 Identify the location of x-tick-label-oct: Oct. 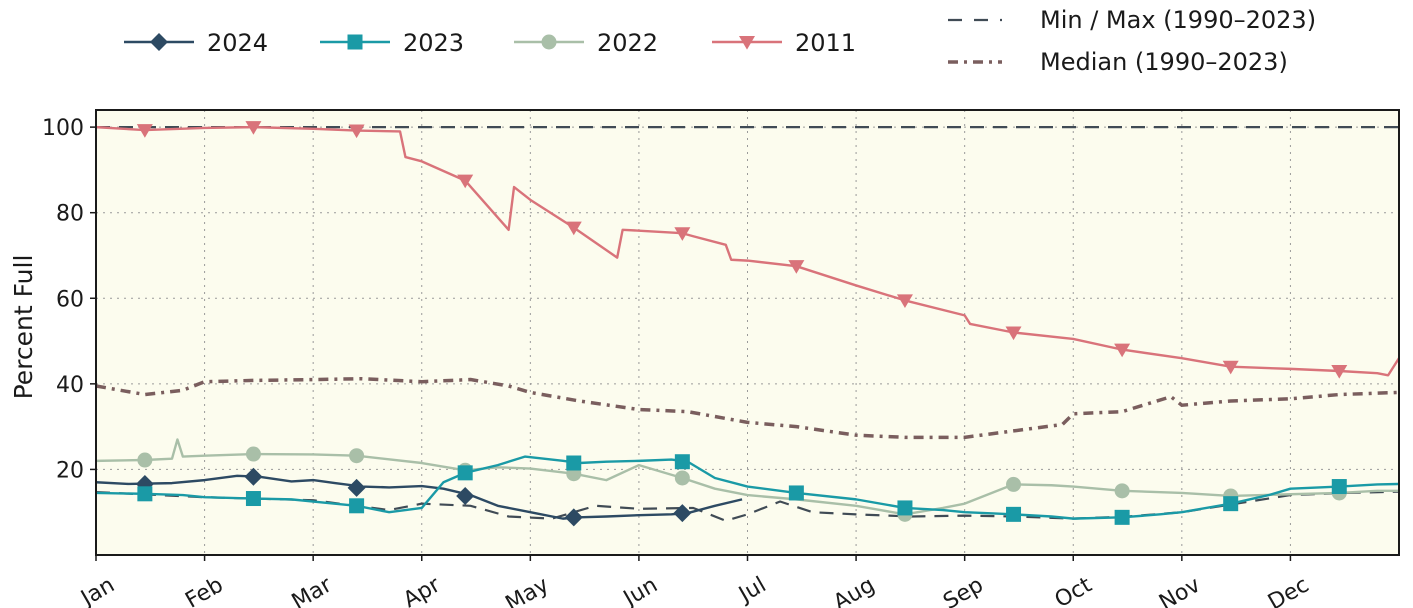
(1074, 590).